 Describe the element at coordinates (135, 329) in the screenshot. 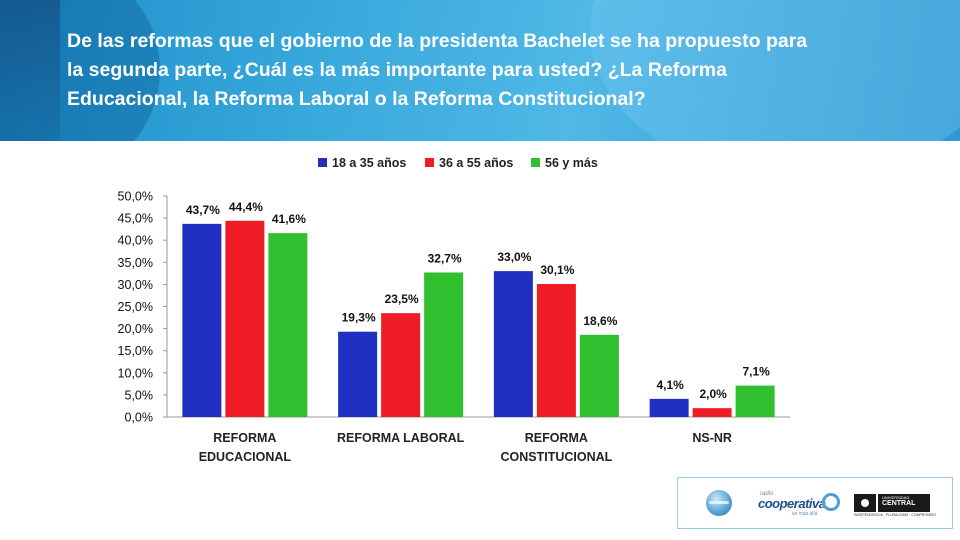

I see `y-tick-label: 20,0%` at that location.